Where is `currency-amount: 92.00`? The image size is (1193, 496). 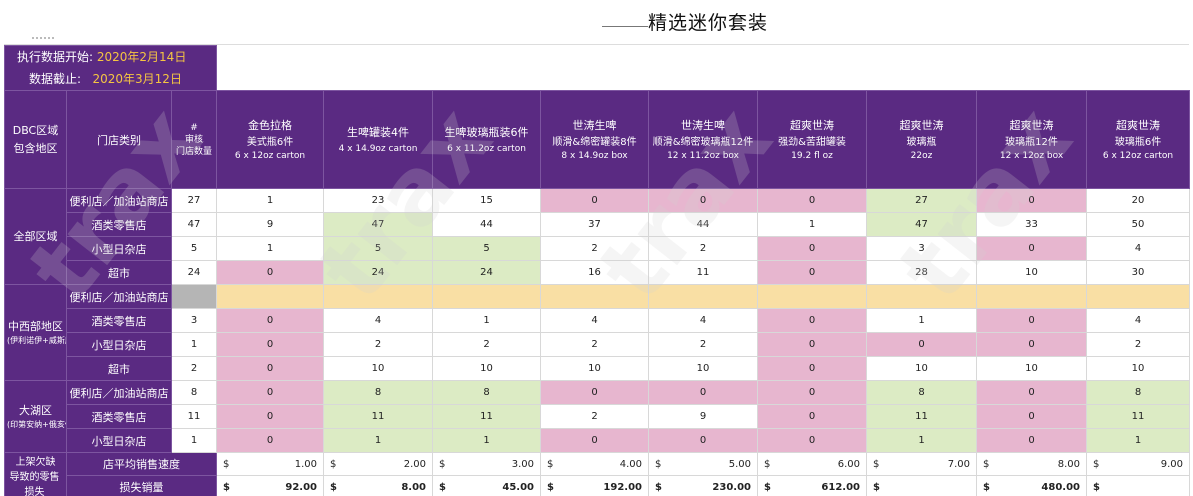
currency-amount: 92.00 is located at coordinates (301, 487).